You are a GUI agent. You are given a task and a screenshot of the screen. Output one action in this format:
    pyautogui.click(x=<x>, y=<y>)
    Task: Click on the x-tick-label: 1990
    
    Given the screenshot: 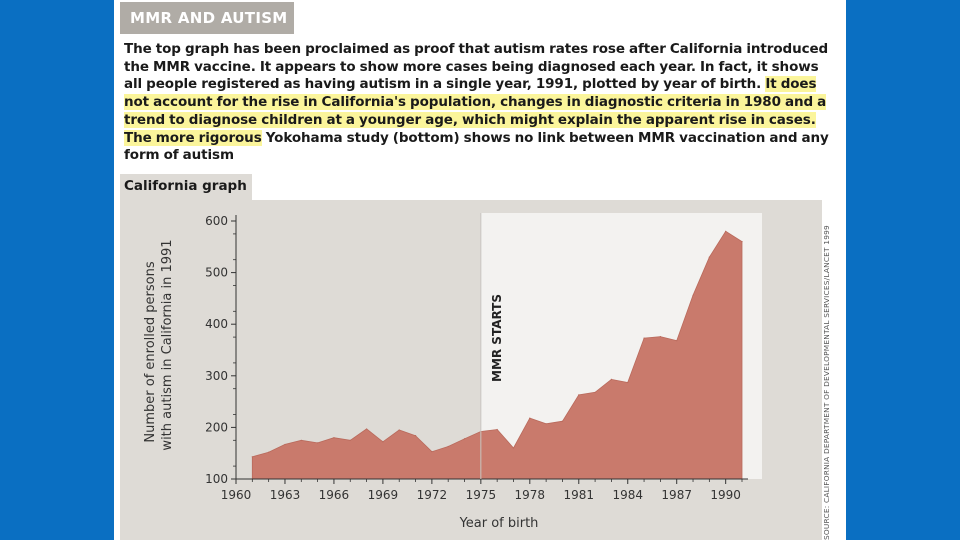 What is the action you would take?
    pyautogui.click(x=725, y=495)
    